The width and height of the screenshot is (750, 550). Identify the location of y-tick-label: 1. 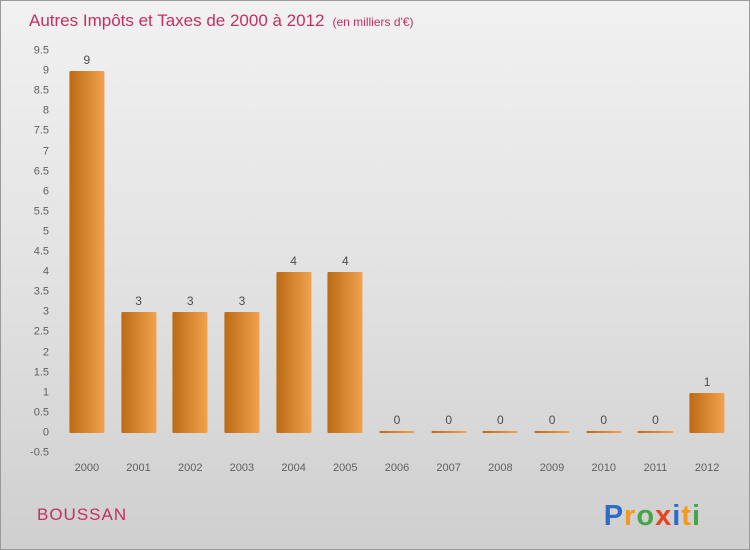
(45, 392).